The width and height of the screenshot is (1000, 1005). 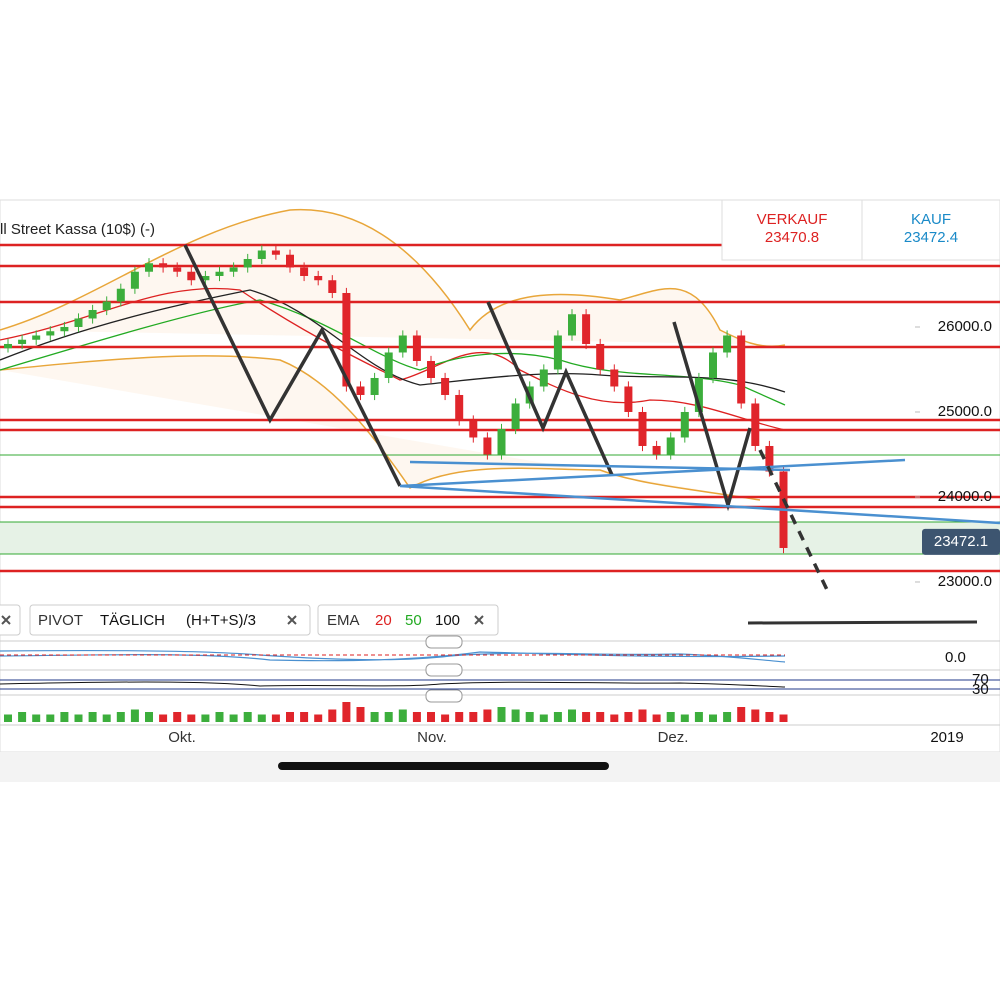 I want to click on rsi-label: 70, so click(x=980, y=679).